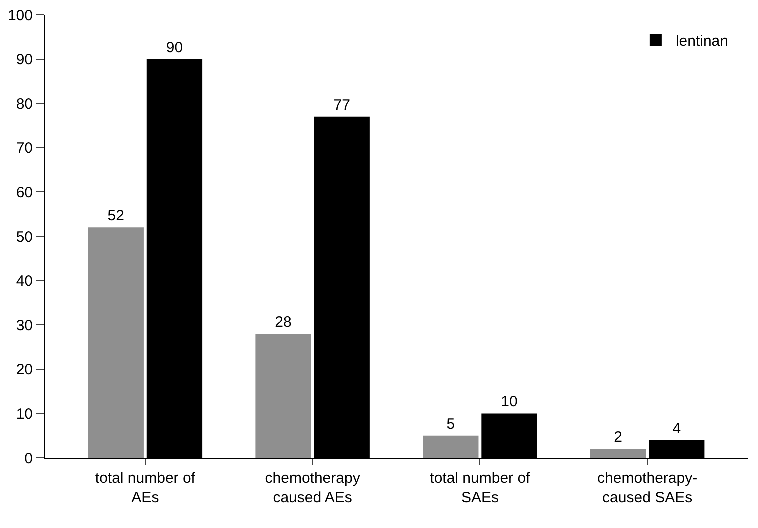 The height and width of the screenshot is (528, 758). I want to click on y-tick-label: 30, so click(24, 325).